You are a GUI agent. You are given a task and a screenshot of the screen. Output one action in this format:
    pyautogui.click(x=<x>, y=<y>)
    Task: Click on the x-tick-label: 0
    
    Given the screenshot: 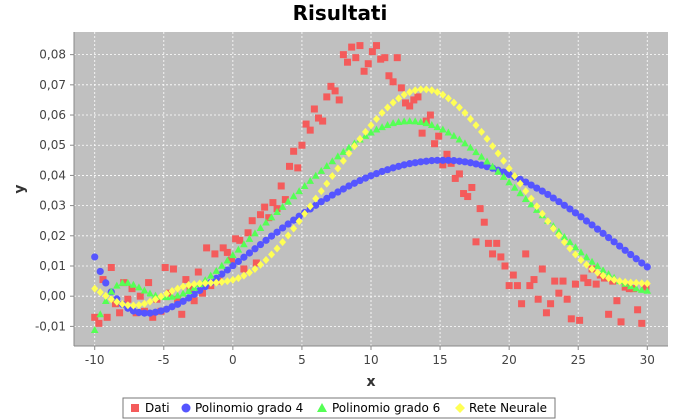 What is the action you would take?
    pyautogui.click(x=233, y=360)
    